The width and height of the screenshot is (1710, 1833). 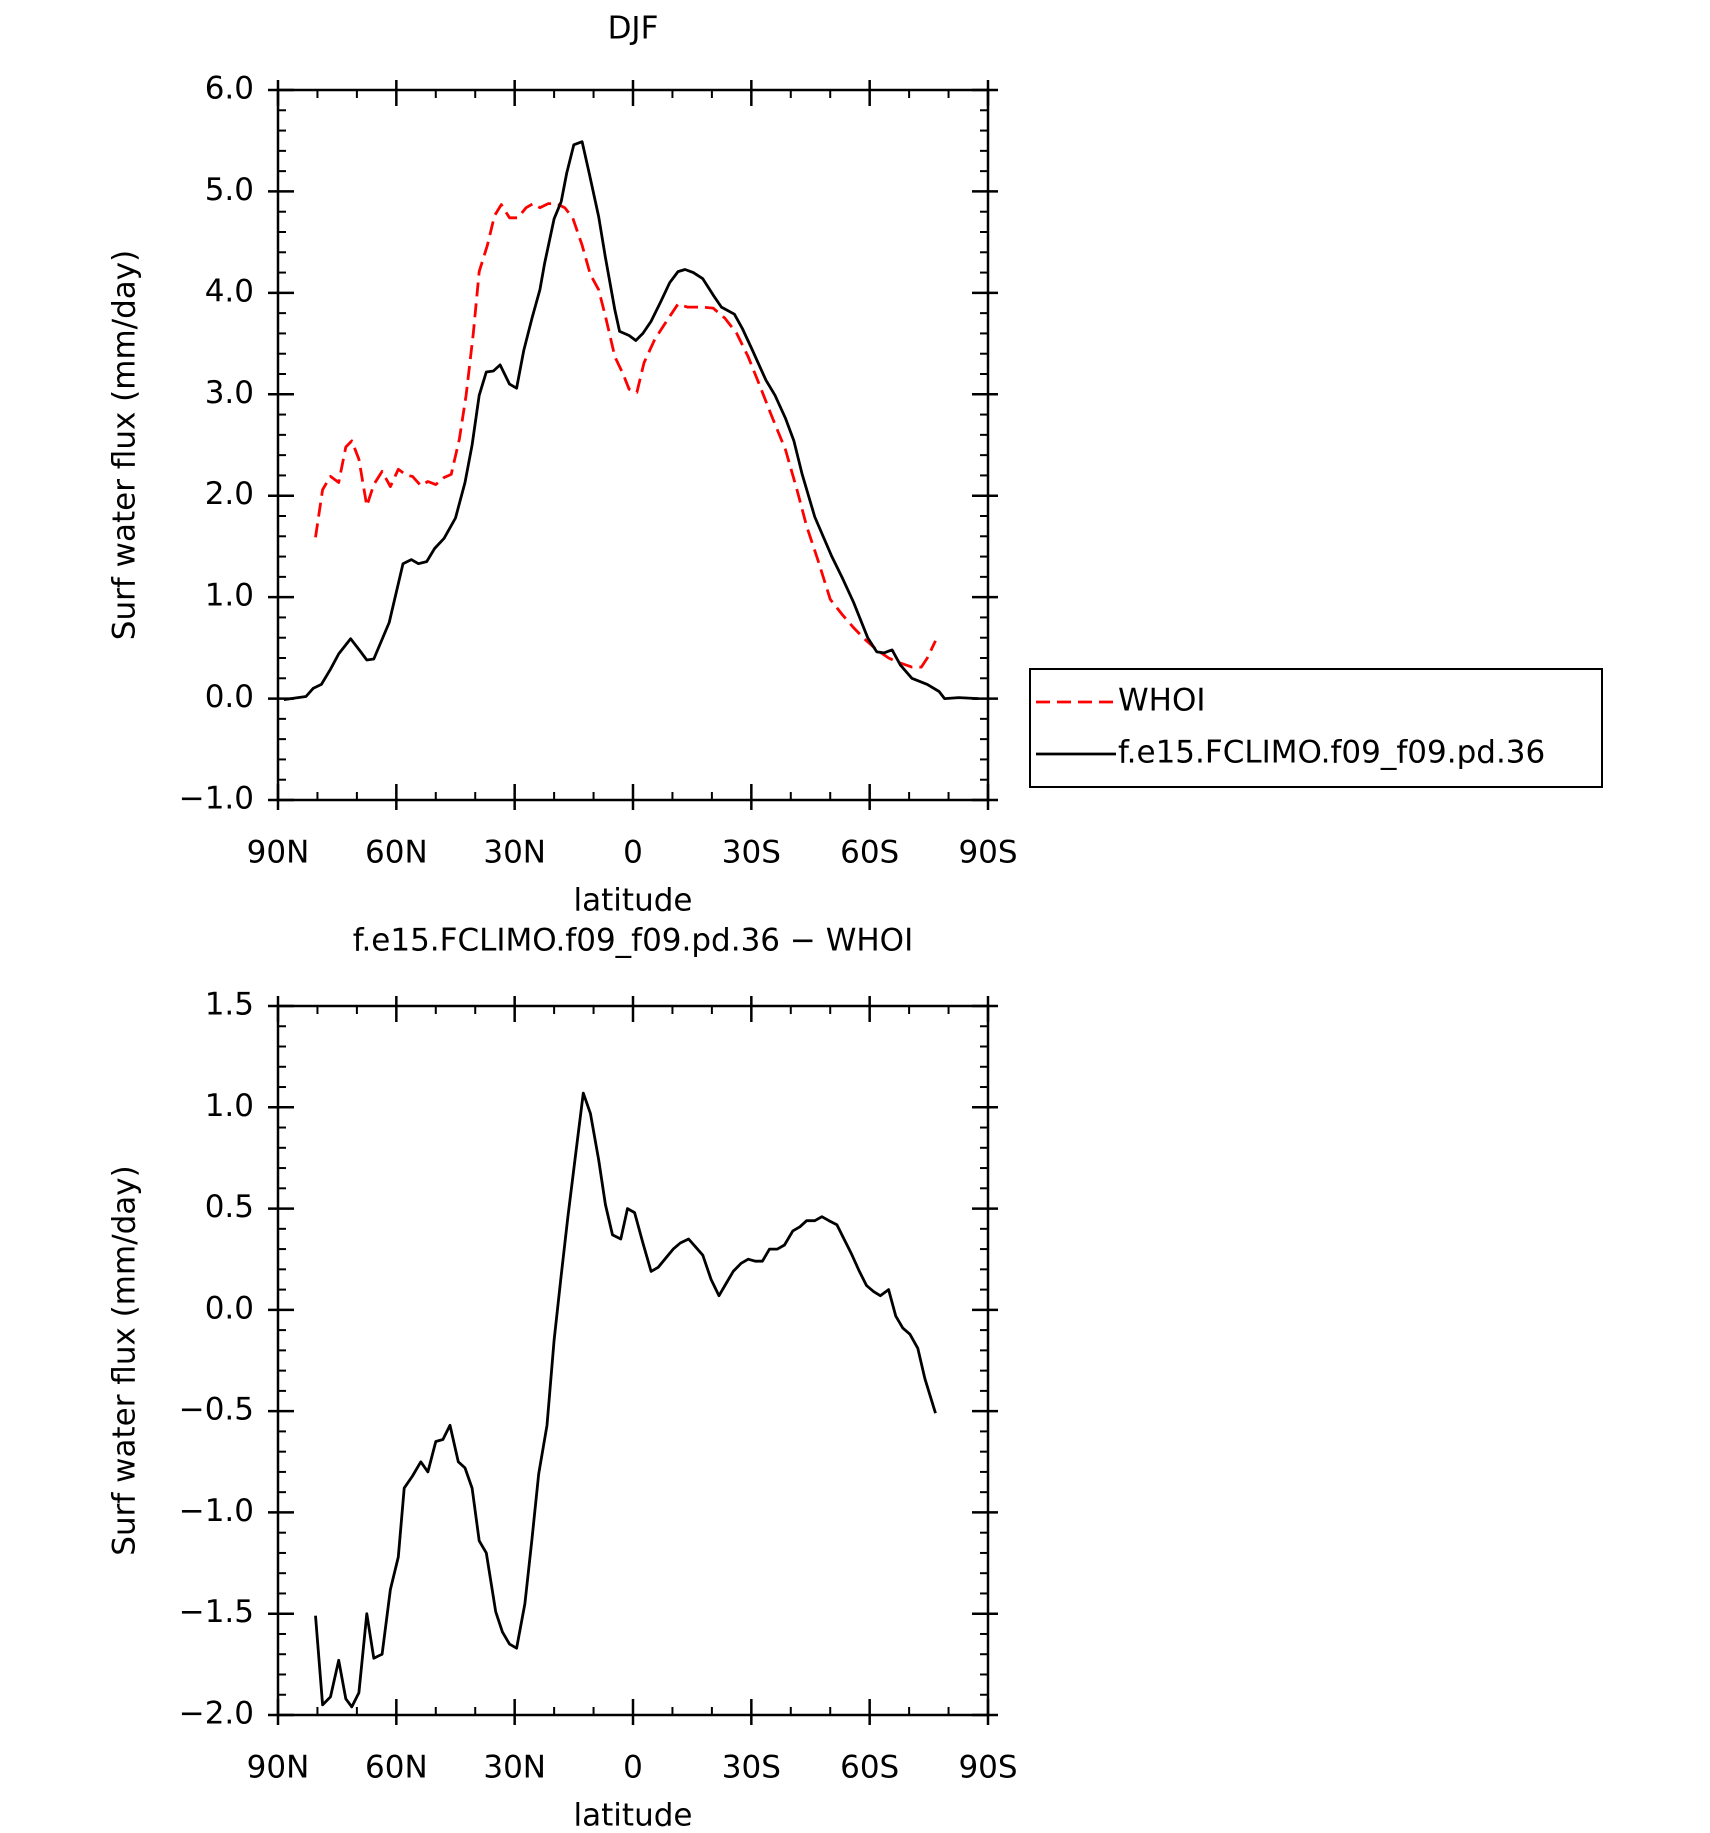 What do you see at coordinates (216, 1612) in the screenshot?
I see `y-tick-label: −1.5` at bounding box center [216, 1612].